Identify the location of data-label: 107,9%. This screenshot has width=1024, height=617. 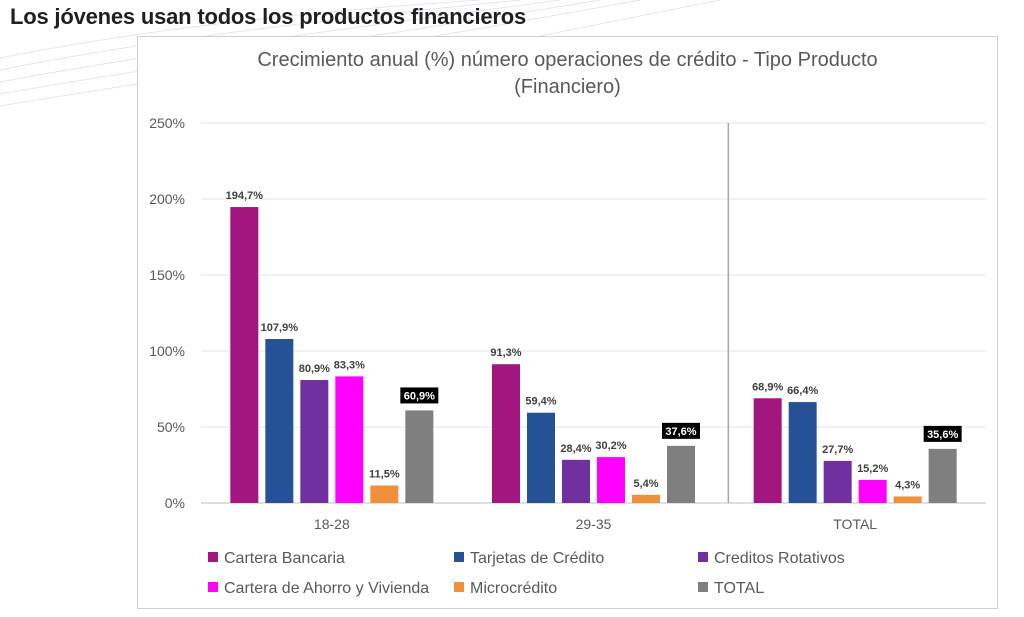
(280, 328).